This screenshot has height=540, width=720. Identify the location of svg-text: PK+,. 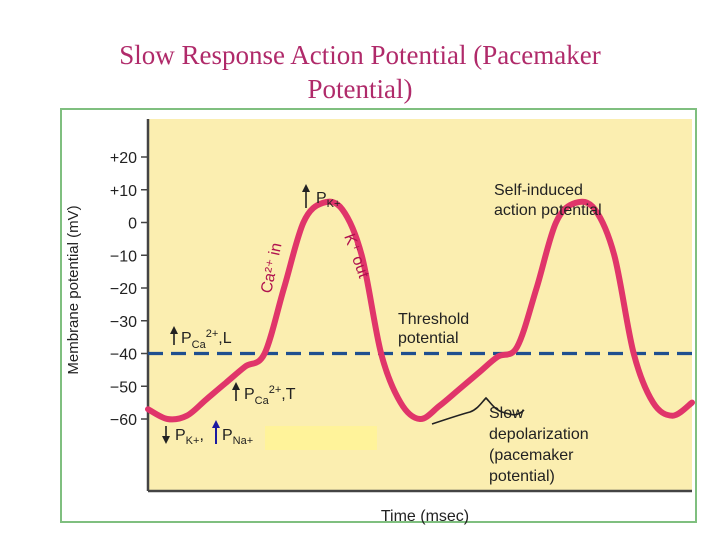
(189, 437).